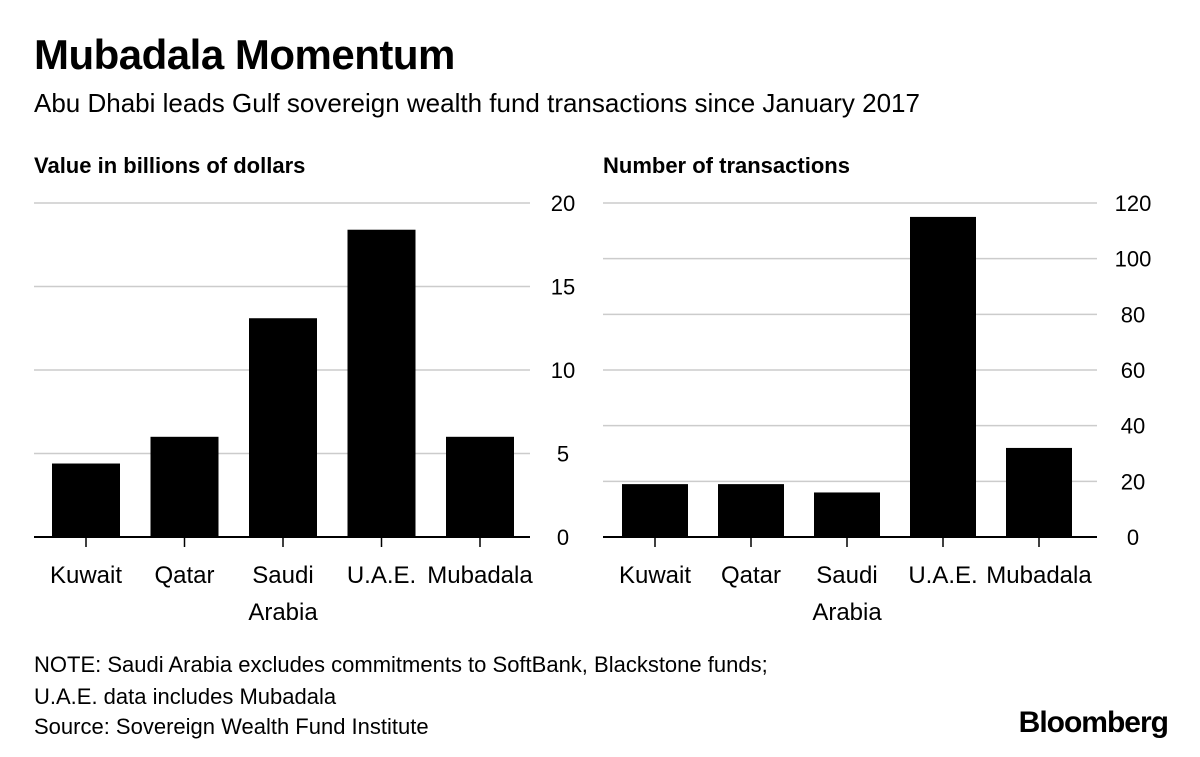 This screenshot has width=1200, height=757. What do you see at coordinates (1133, 259) in the screenshot?
I see `y-tick-label: 100` at bounding box center [1133, 259].